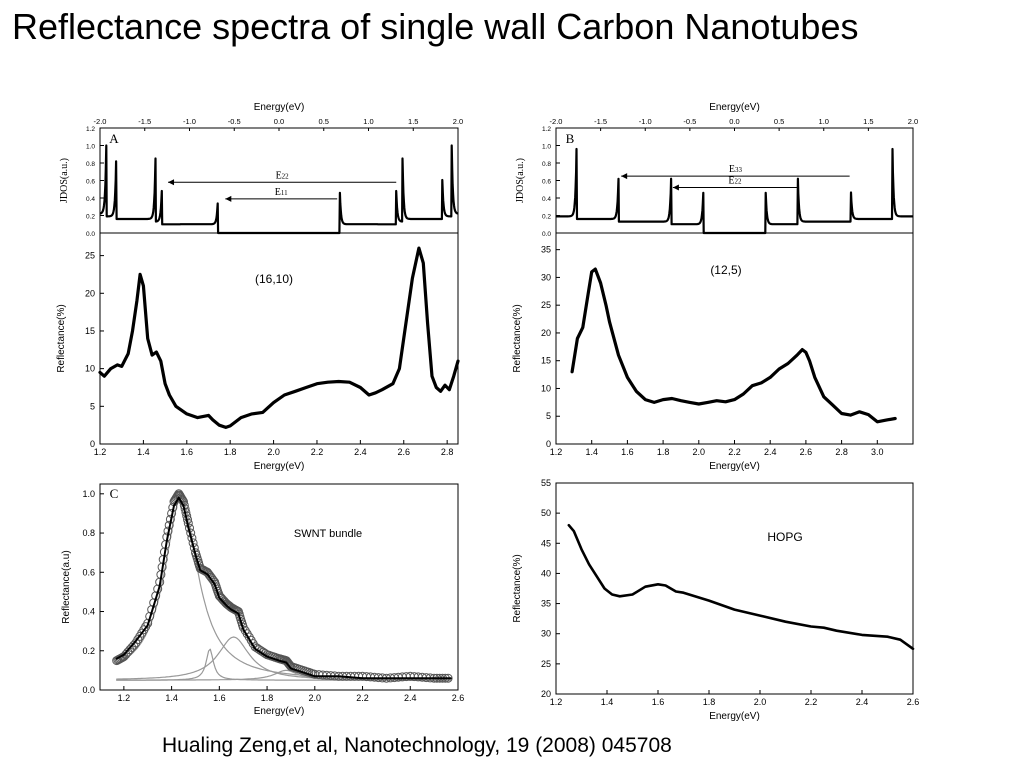 This screenshot has height=768, width=1024. I want to click on y-tick-label: 0, so click(92, 444).